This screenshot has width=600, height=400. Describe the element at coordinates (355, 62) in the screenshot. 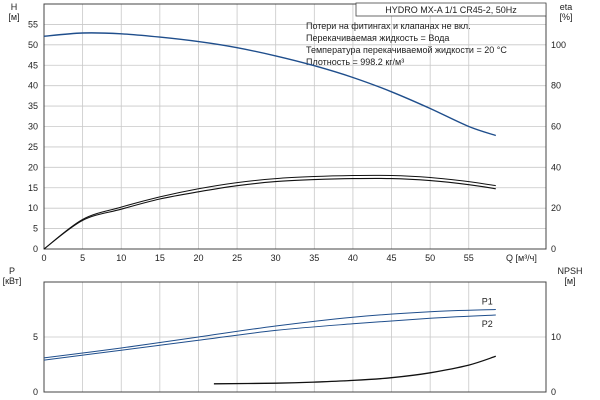

I see `chart-note: Плотность = 998.2 кг/м³` at that location.